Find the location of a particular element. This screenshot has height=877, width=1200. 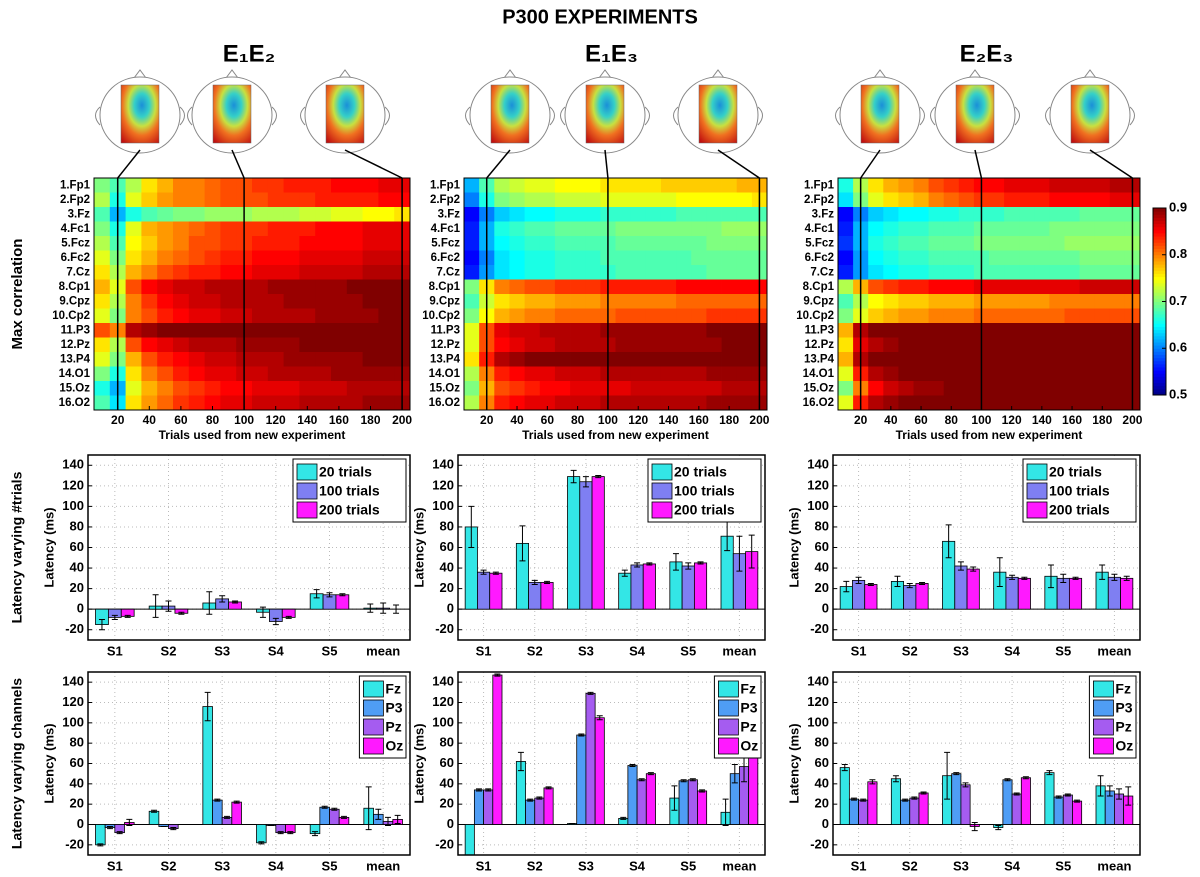

row-label: 9.Cpz is located at coordinates (818, 301).